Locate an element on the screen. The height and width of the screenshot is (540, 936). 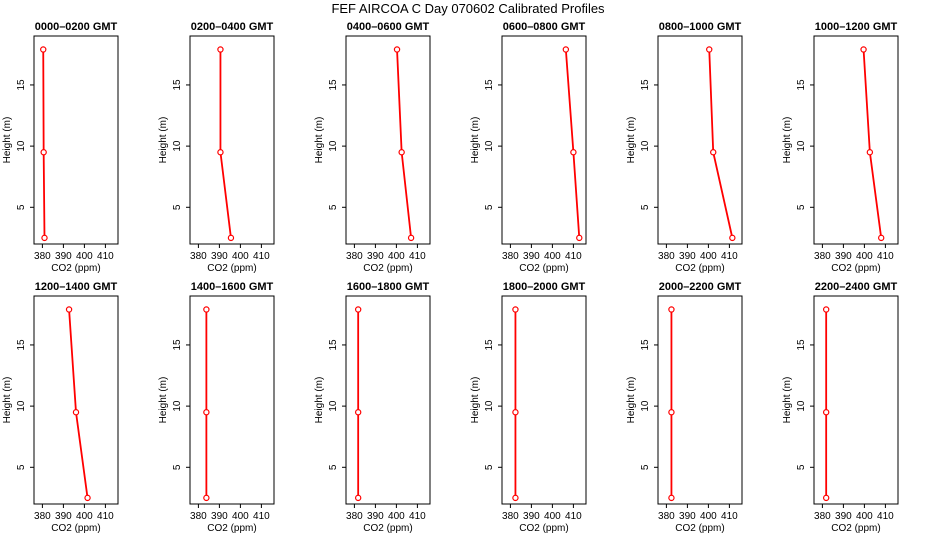
panel-title: 0600–0800 GMT is located at coordinates (544, 27).